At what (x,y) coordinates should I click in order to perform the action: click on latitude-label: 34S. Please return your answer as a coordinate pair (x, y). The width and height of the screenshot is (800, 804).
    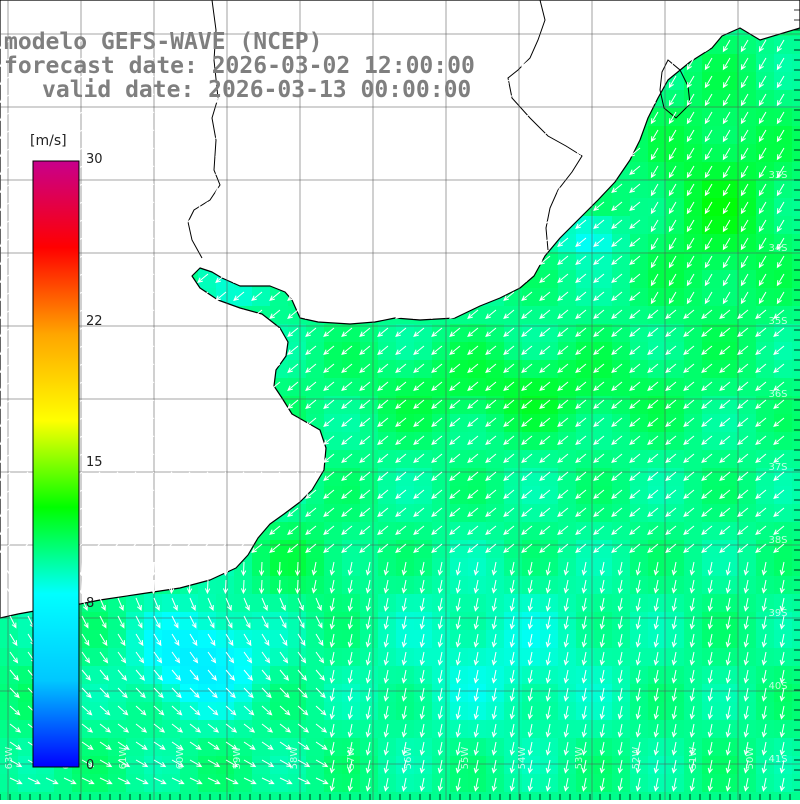
    Looking at the image, I should click on (777, 248).